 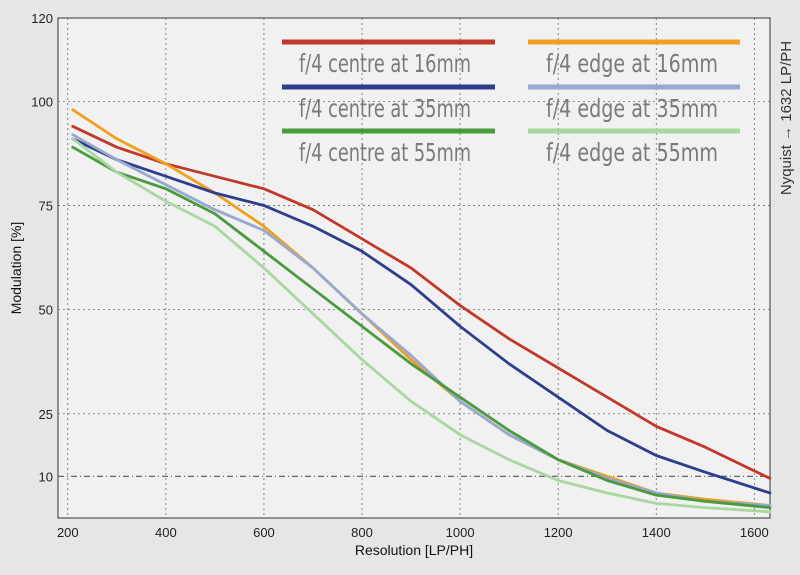 What do you see at coordinates (385, 63) in the screenshot?
I see `legend-label: f/4 centre at 16mm` at bounding box center [385, 63].